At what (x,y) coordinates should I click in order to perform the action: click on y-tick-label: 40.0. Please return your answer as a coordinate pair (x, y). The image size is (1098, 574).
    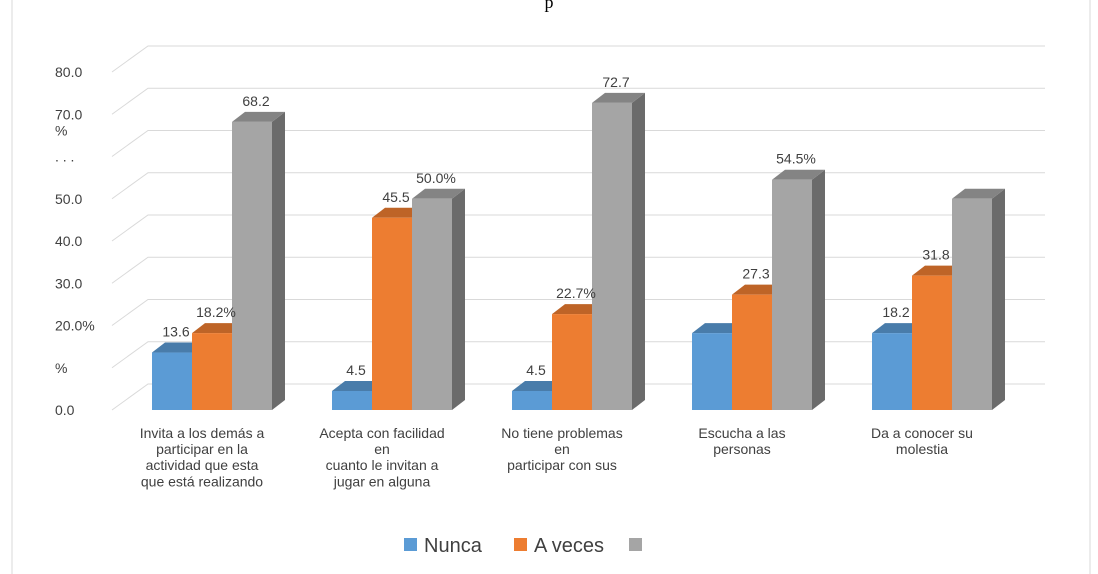
    Looking at the image, I should click on (68, 241).